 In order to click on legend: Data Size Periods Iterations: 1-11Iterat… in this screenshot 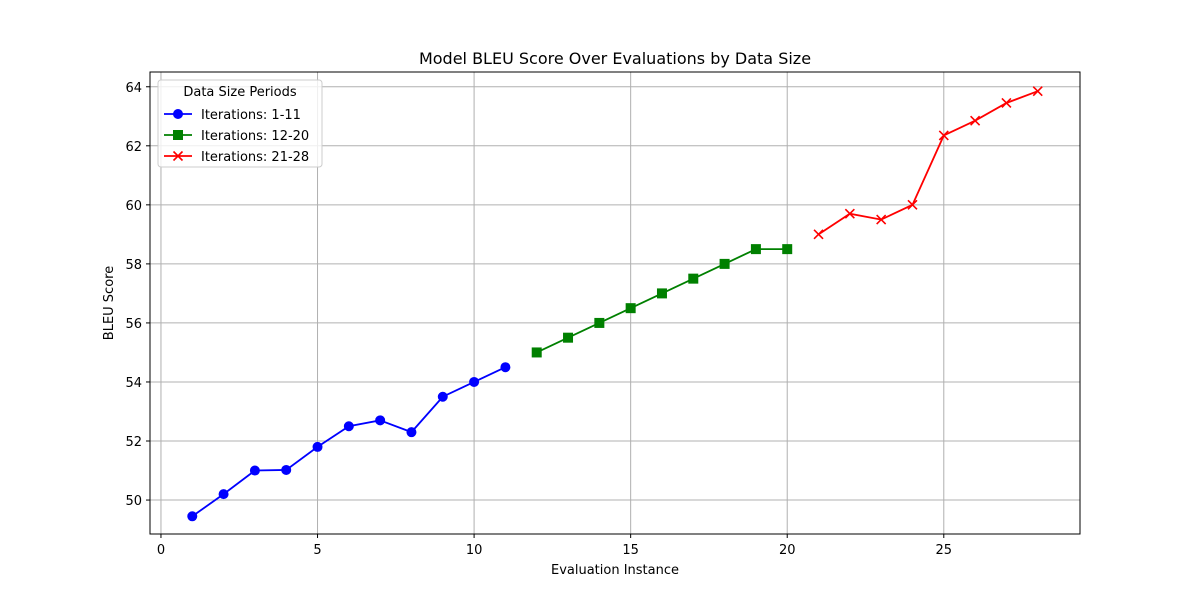, I will do `click(240, 123)`.